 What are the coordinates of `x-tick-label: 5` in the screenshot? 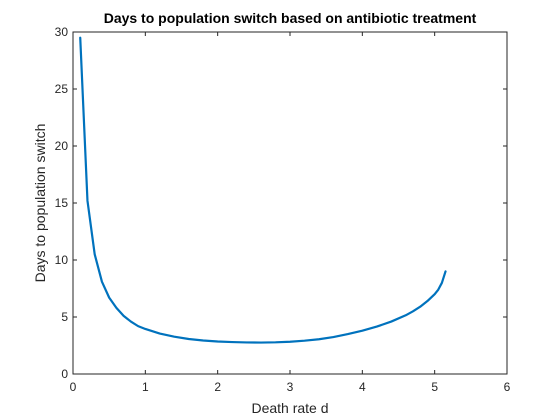 It's located at (434, 387).